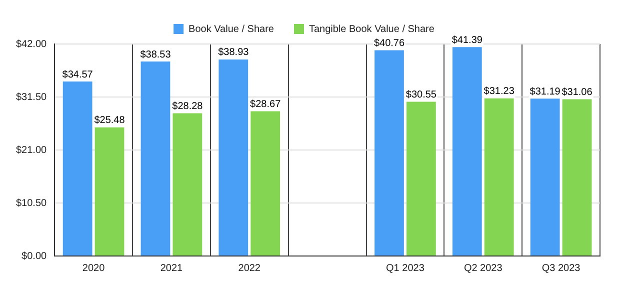 The height and width of the screenshot is (294, 640). What do you see at coordinates (545, 92) in the screenshot?
I see `data-label: $31.19` at bounding box center [545, 92].